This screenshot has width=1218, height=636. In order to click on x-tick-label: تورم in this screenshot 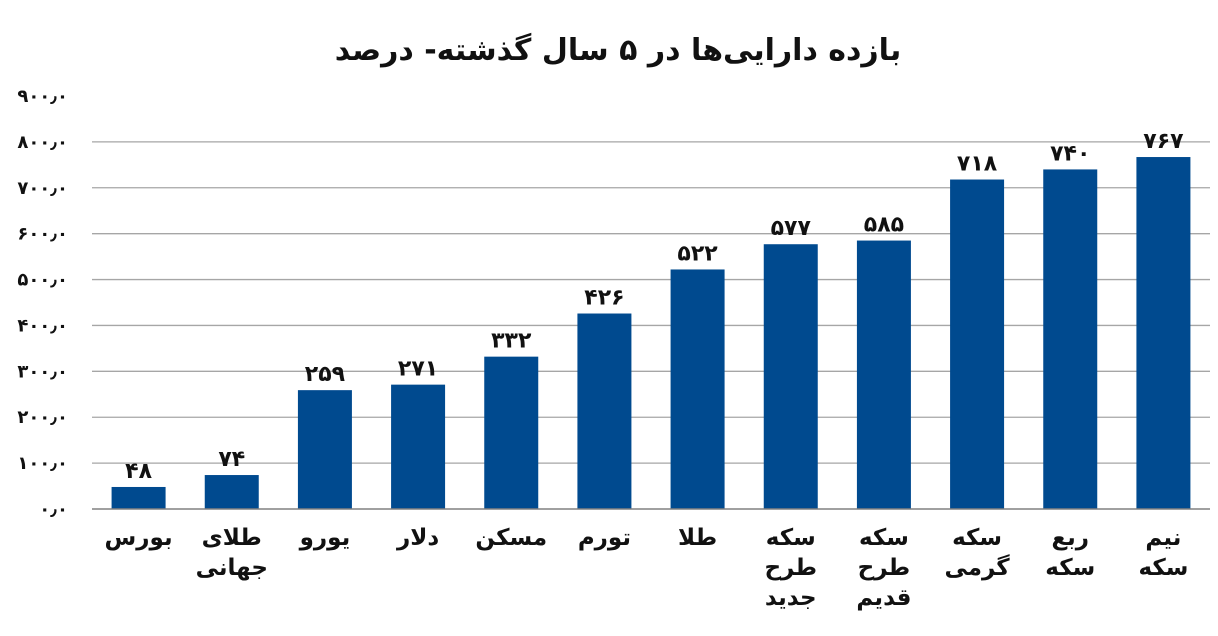, I will do `click(604, 538)`.